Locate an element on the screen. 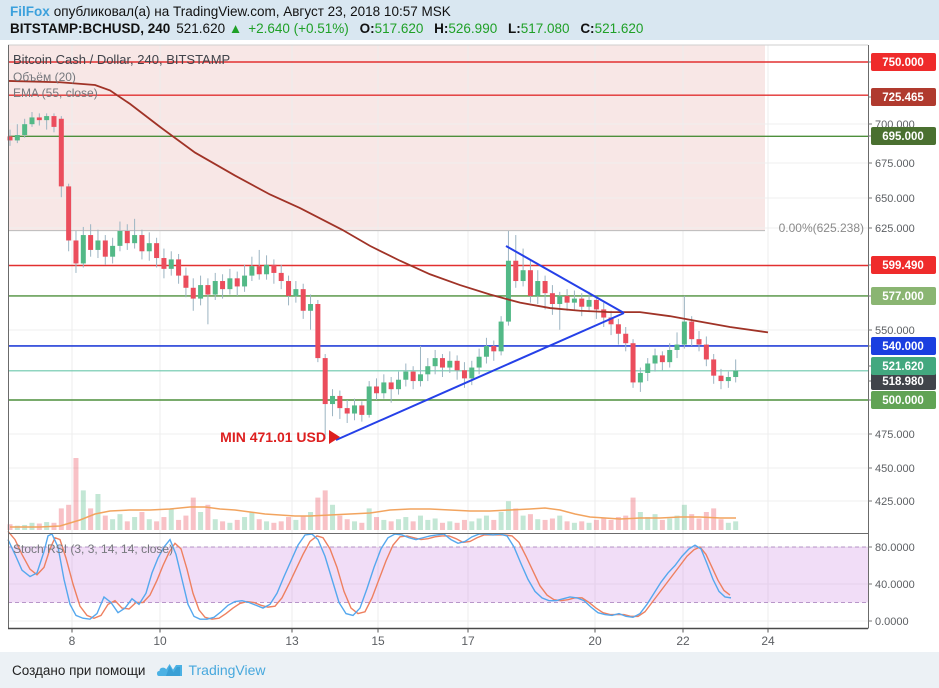  svg-text: 695.000 is located at coordinates (903, 137).